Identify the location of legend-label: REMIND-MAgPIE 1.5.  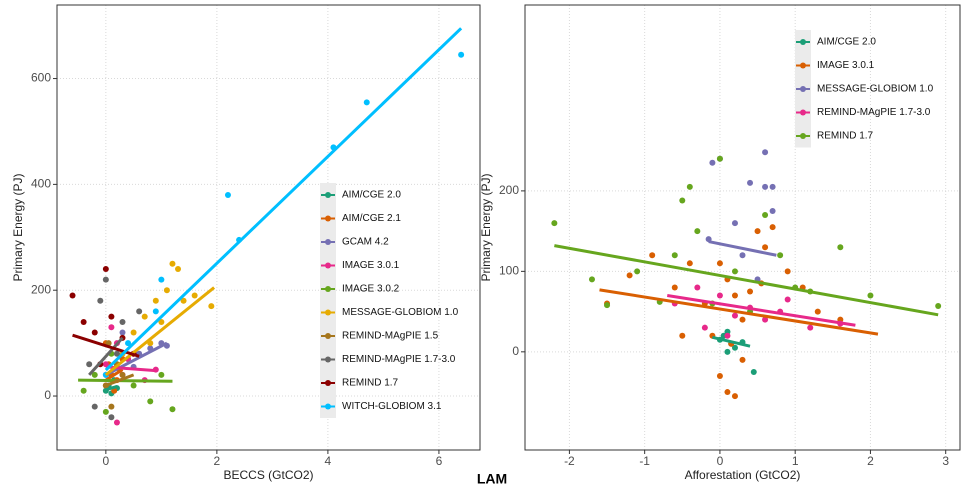
(390, 336).